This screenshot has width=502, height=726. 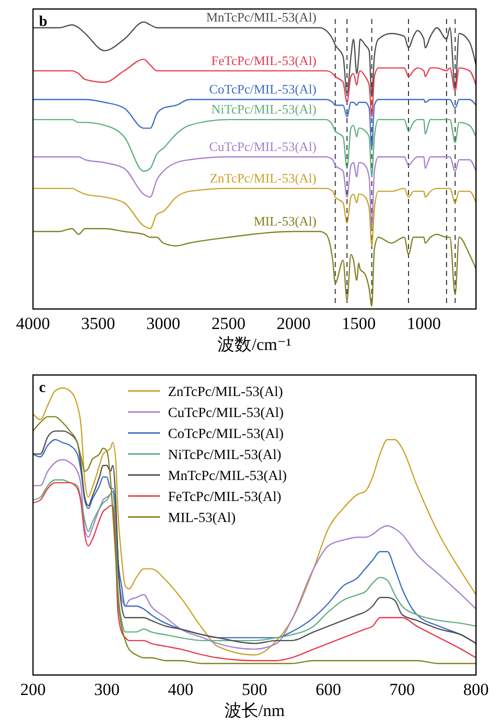 I want to click on x-tick-label: 600, so click(x=329, y=689).